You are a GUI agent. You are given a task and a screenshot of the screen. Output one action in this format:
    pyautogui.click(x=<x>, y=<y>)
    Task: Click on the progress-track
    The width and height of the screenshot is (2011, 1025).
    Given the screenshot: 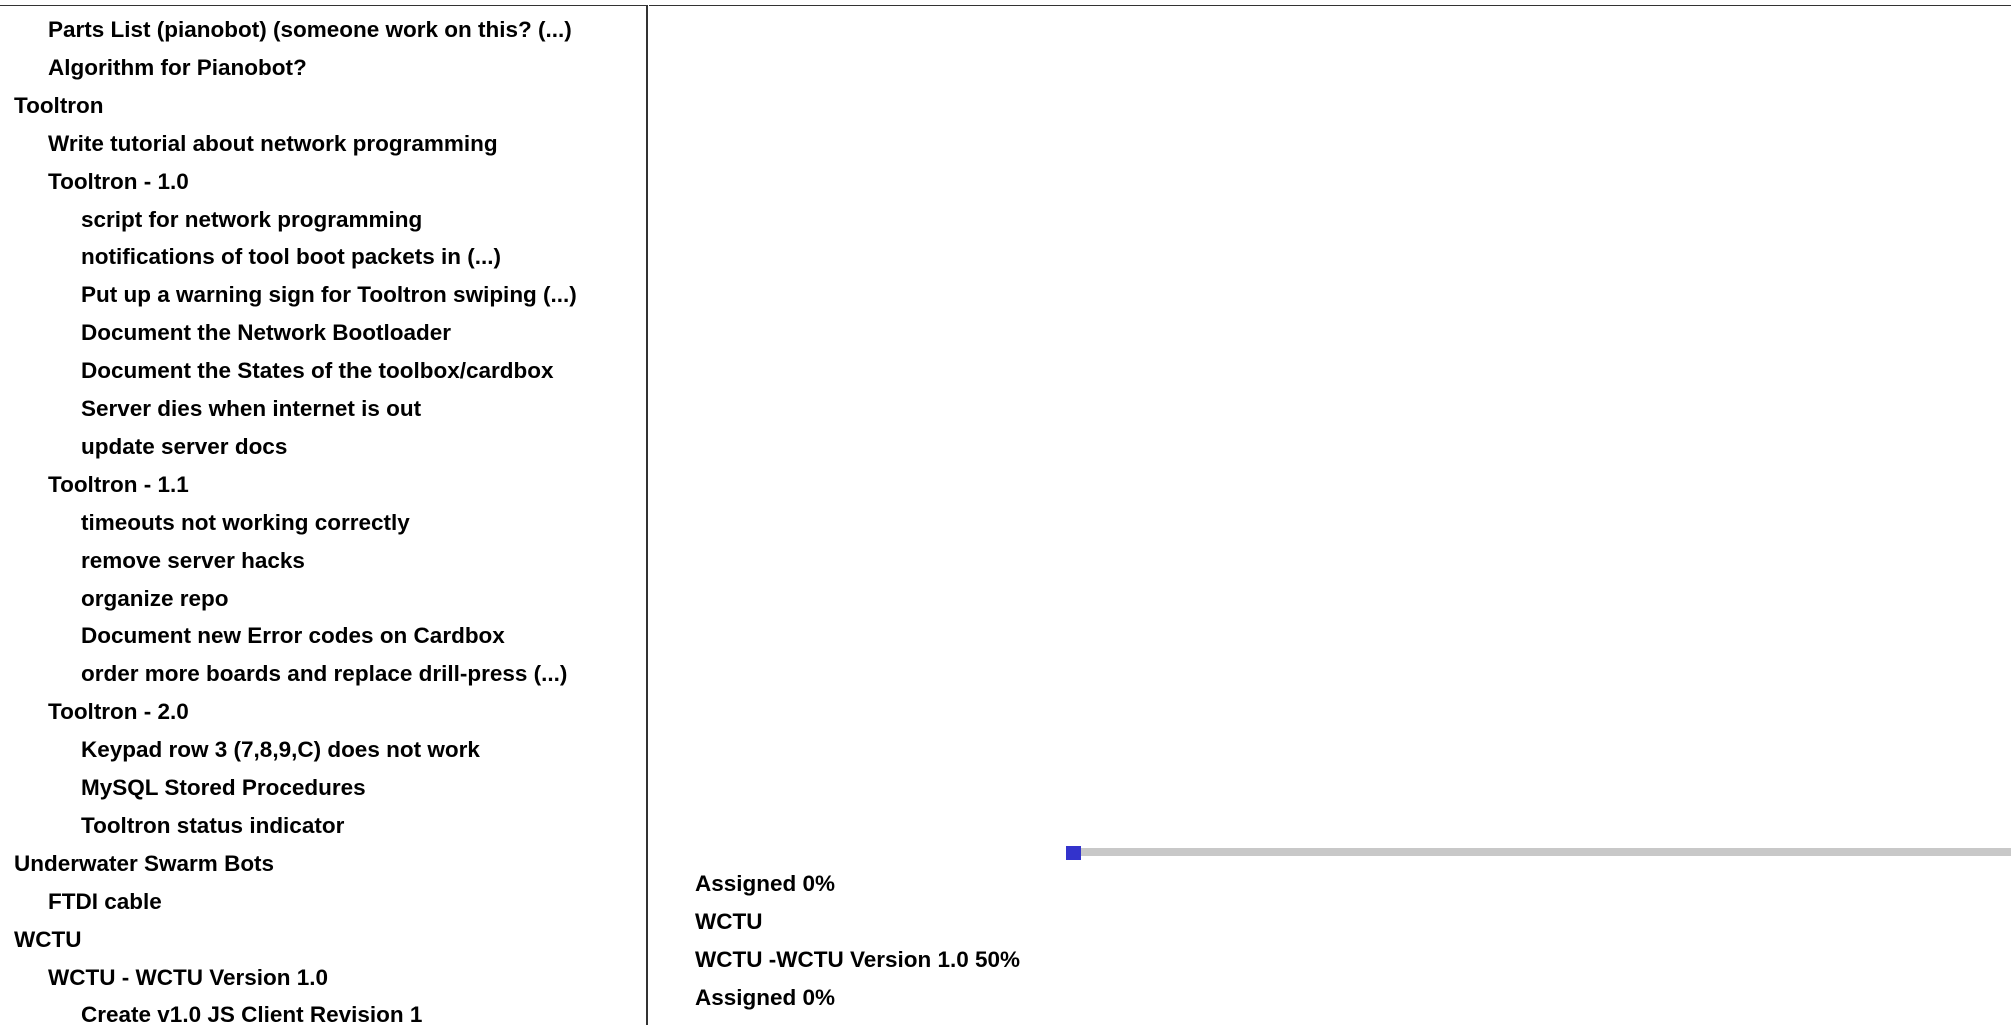 What is the action you would take?
    pyautogui.click(x=1538, y=852)
    